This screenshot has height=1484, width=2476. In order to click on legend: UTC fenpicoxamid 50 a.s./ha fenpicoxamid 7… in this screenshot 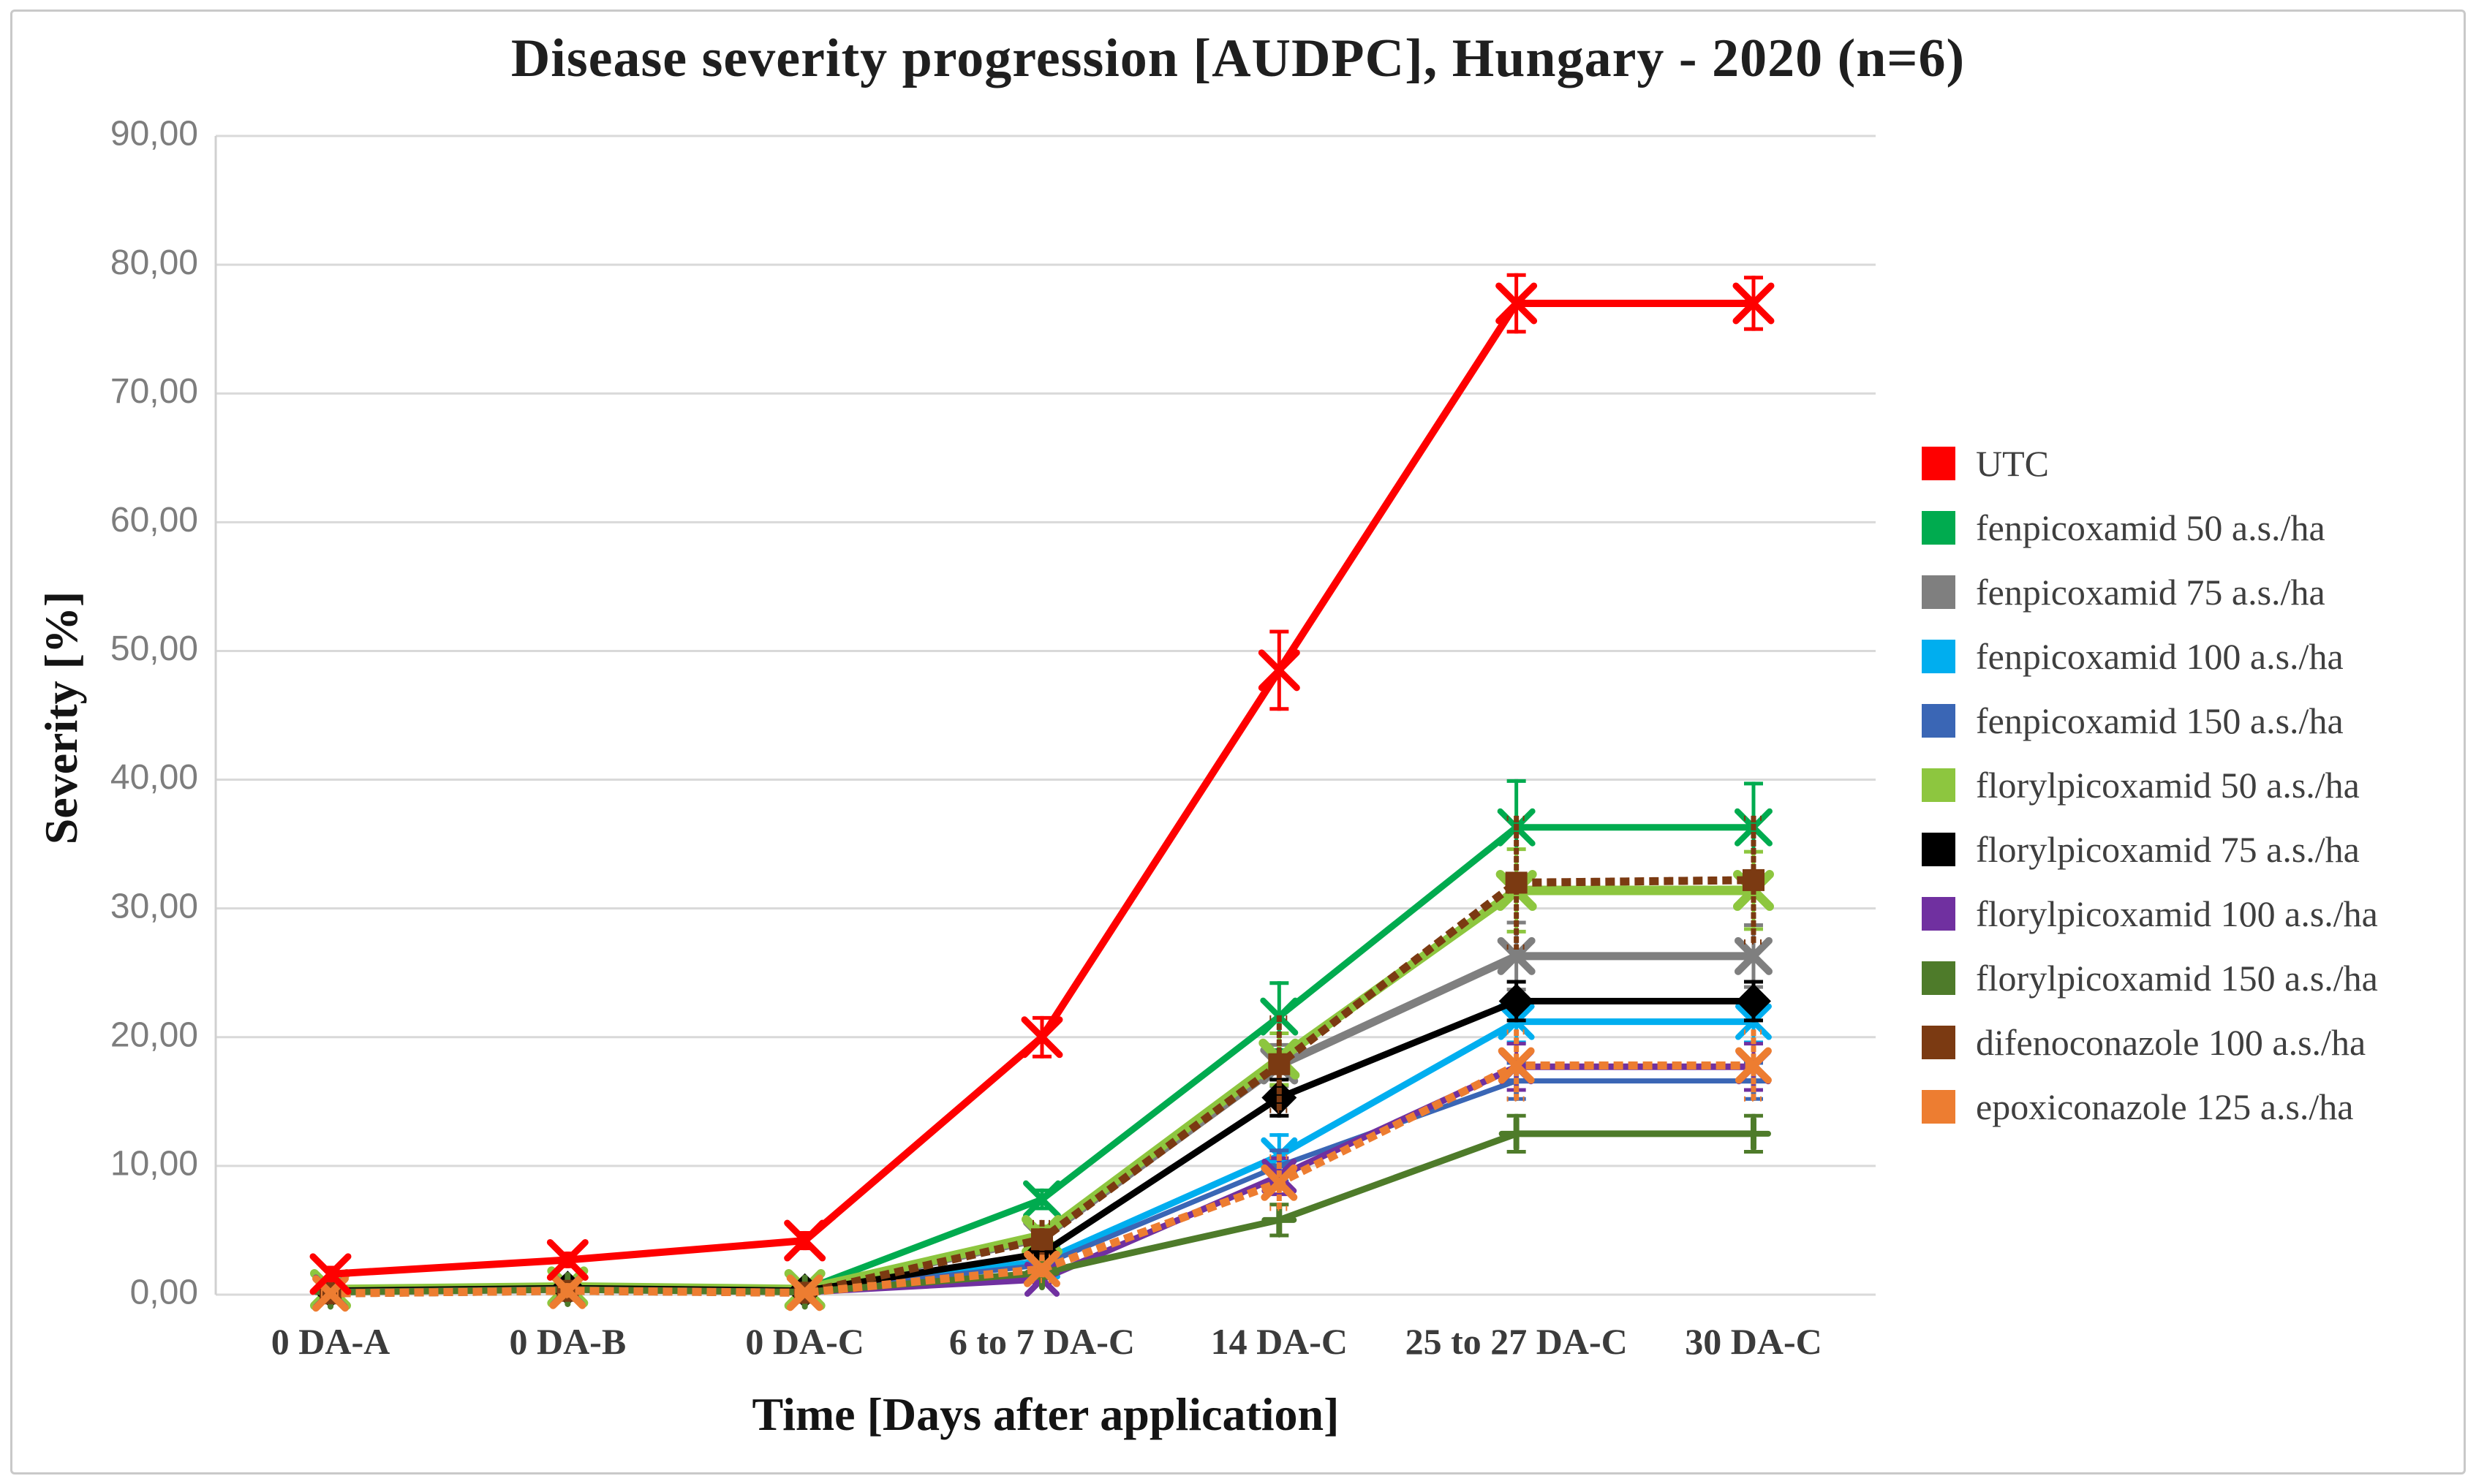, I will do `click(2150, 785)`.